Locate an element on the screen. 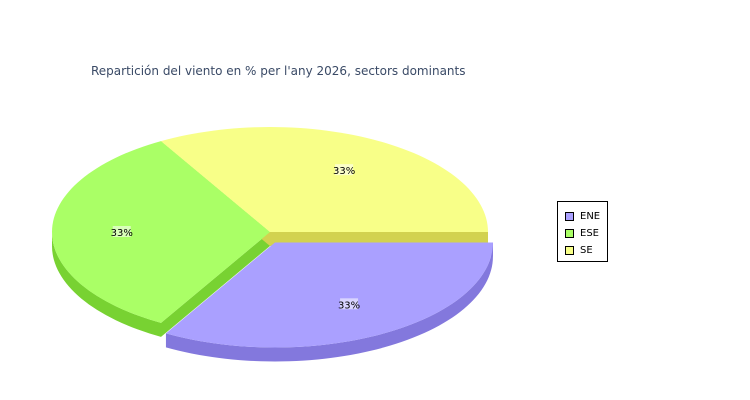  slice-label-bg-ese is located at coordinates (121, 231).